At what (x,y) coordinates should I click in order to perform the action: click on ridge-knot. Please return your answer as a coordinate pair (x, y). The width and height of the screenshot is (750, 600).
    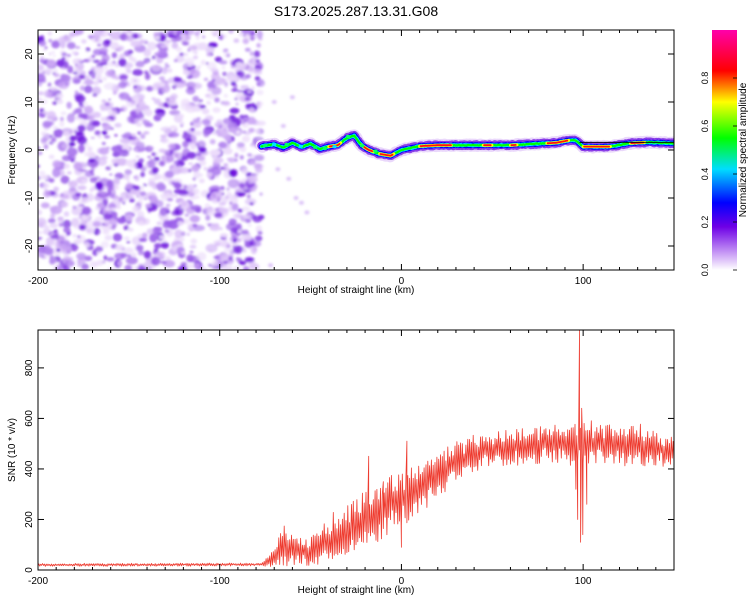
    Looking at the image, I should click on (362, 146).